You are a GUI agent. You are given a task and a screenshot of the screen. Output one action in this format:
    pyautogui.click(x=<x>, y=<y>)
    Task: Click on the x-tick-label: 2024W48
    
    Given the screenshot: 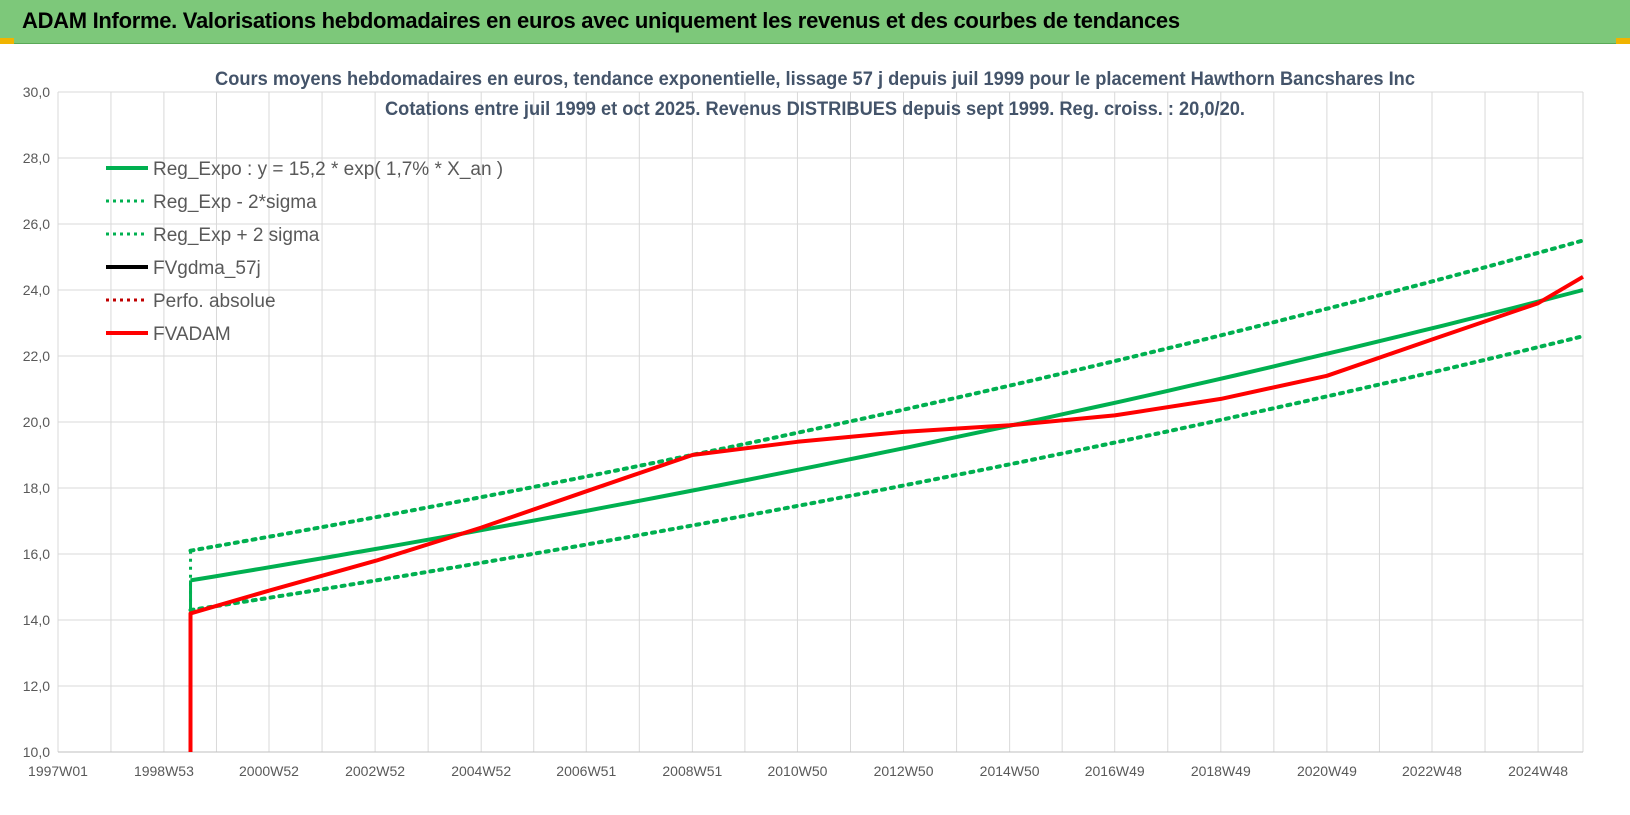 What is the action you would take?
    pyautogui.click(x=1538, y=771)
    